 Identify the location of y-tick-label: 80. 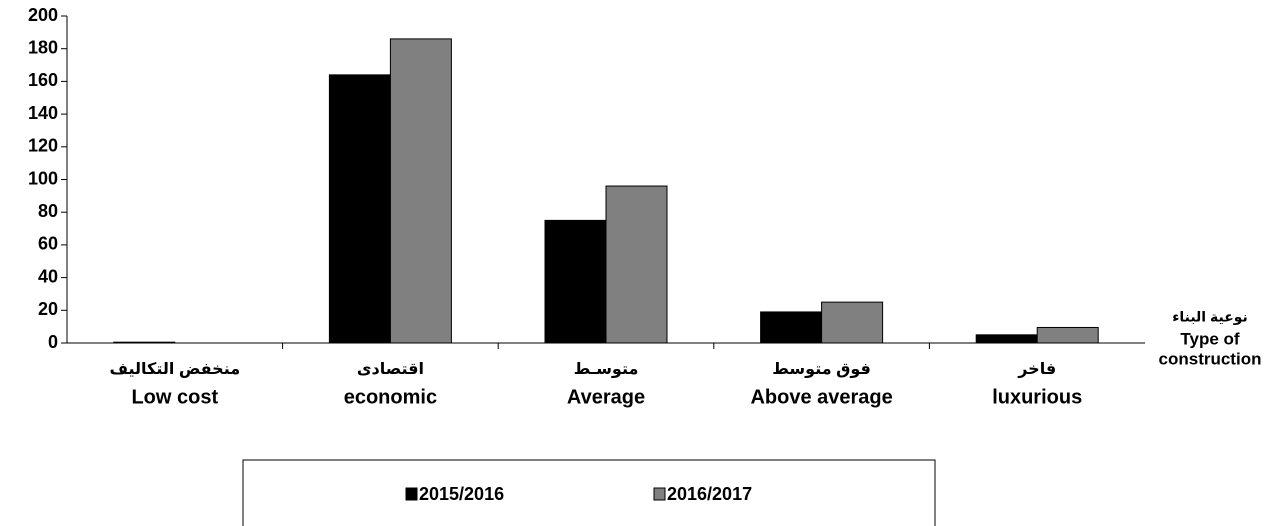
(48, 211).